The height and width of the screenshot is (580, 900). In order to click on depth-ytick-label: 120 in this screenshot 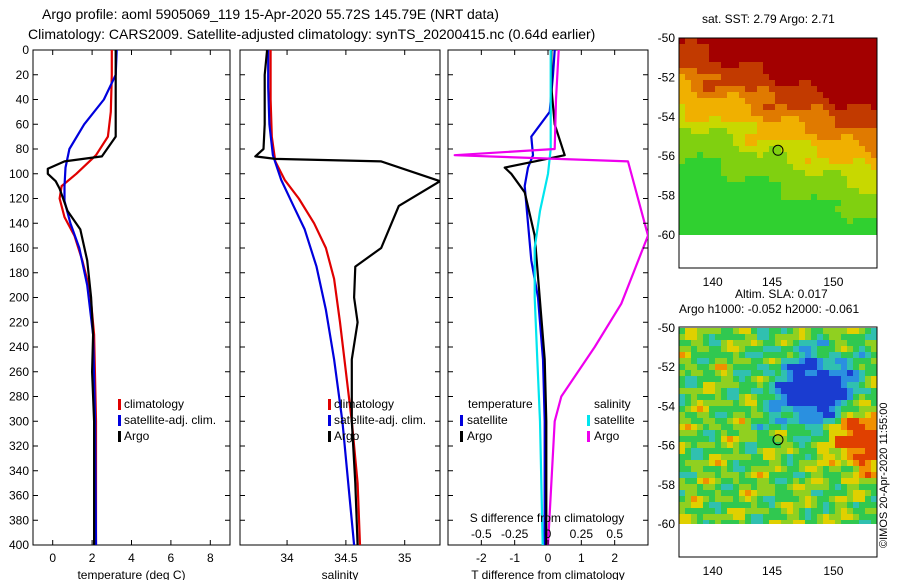, I will do `click(19, 199)`.